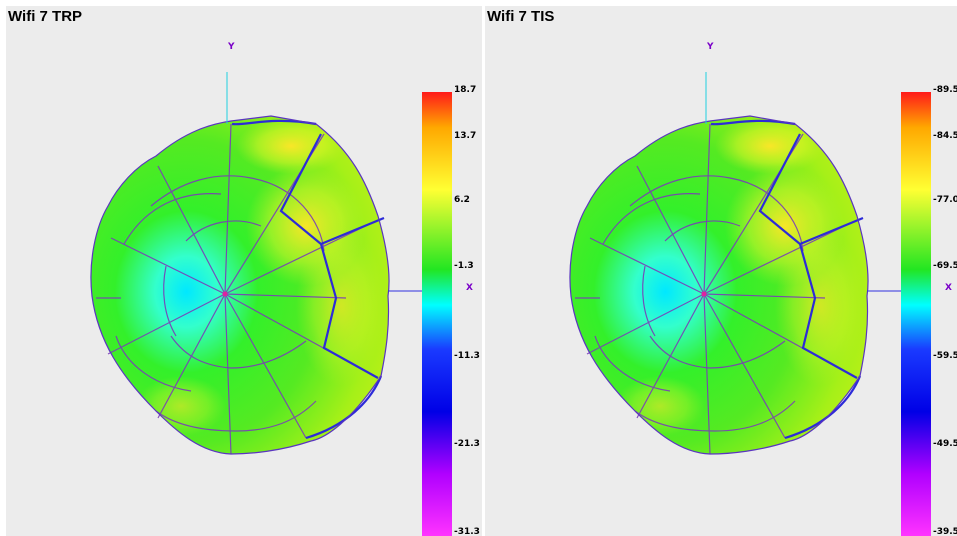  Describe the element at coordinates (787, 279) in the screenshot. I see `pattern-edge` at that location.